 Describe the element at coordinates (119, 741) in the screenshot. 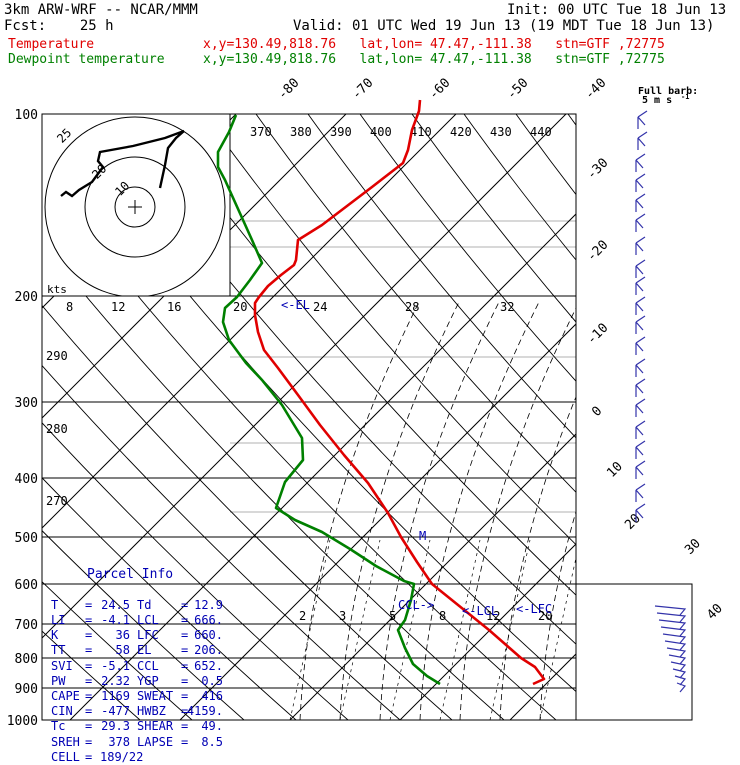

I see `parcel-value: 378` at that location.